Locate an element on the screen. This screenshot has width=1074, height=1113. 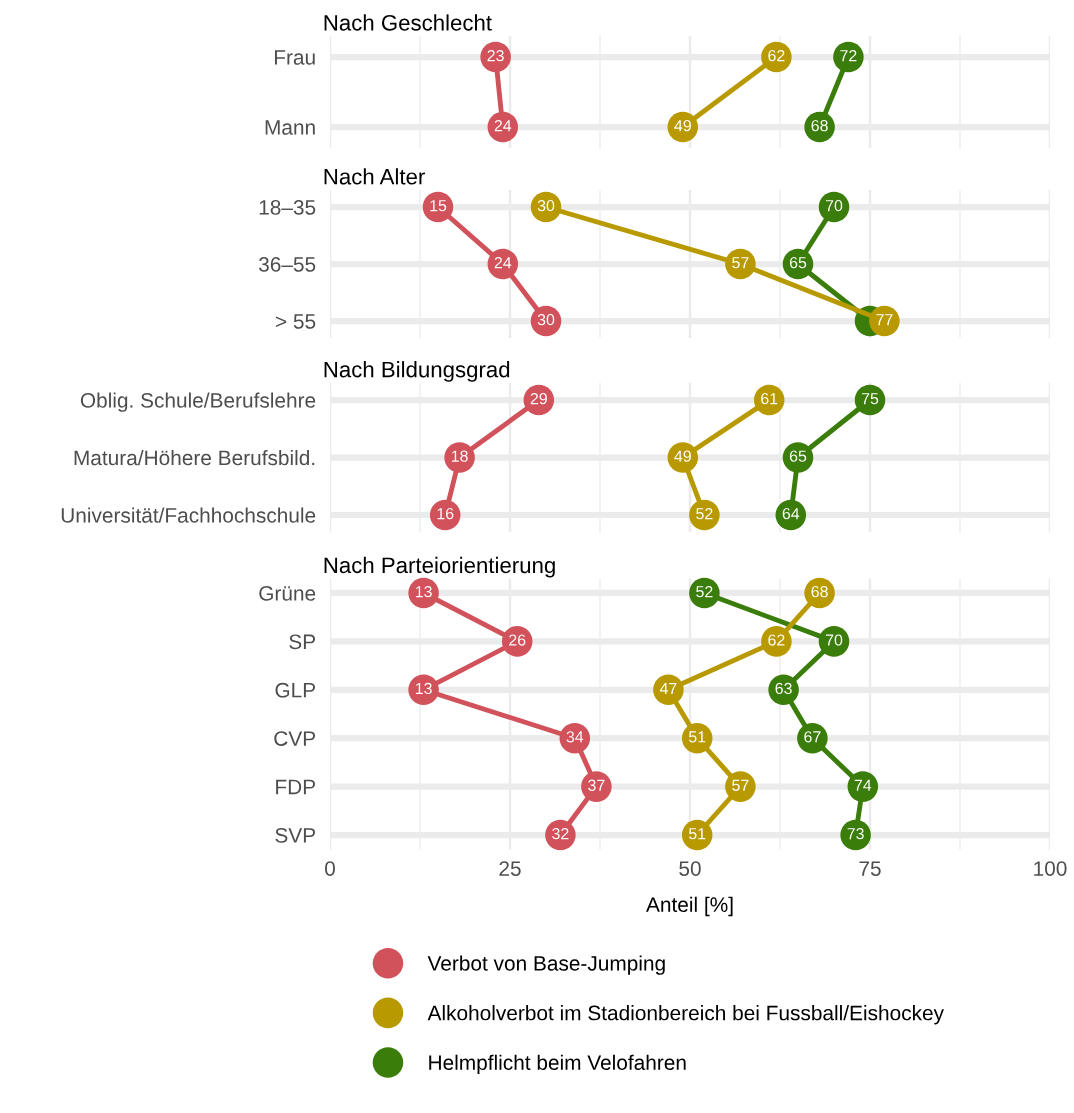
chart-title: Nach Bildungsgrad is located at coordinates (417, 371).